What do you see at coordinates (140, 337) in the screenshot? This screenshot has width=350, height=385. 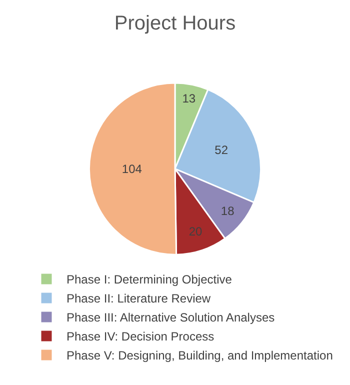 I see `legend-label: Phase IV: Decision Process` at bounding box center [140, 337].